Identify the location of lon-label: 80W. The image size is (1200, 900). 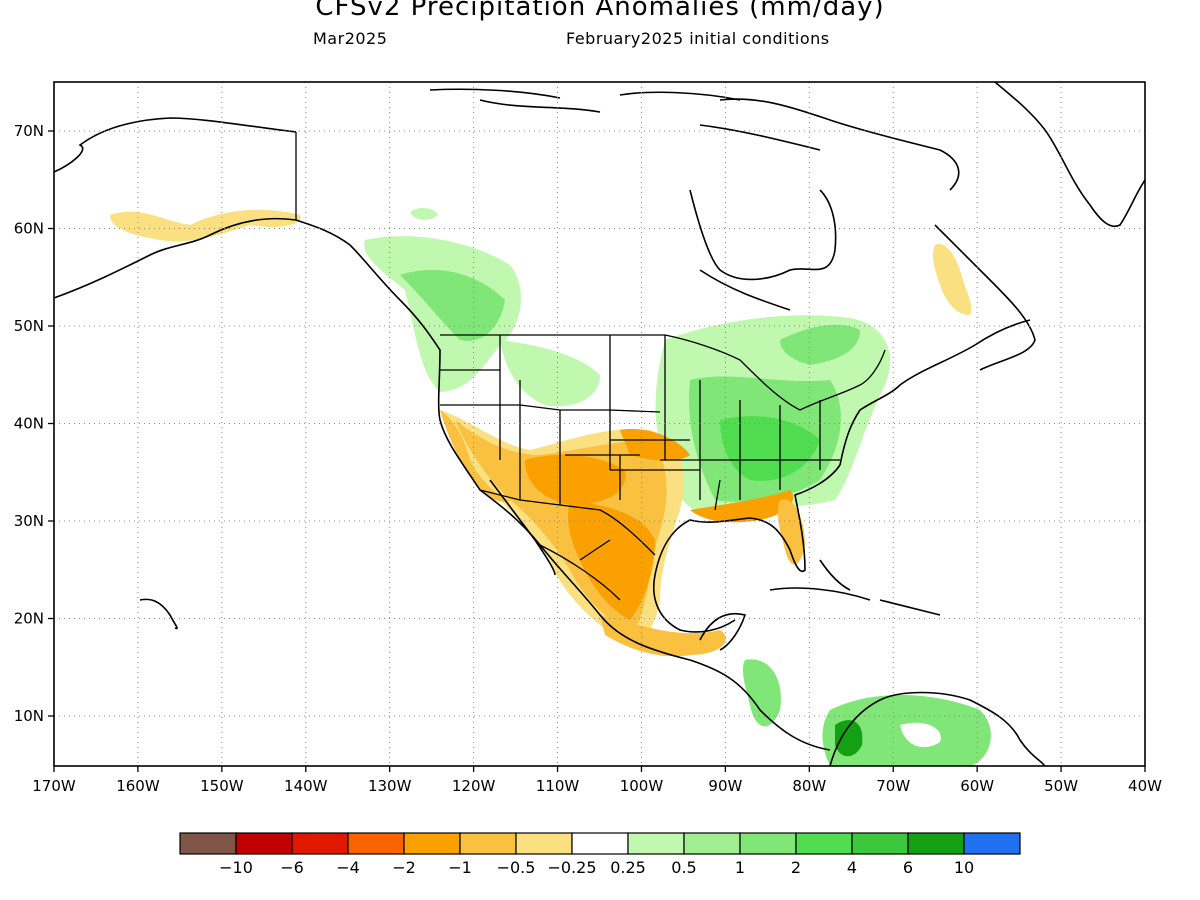
(809, 786).